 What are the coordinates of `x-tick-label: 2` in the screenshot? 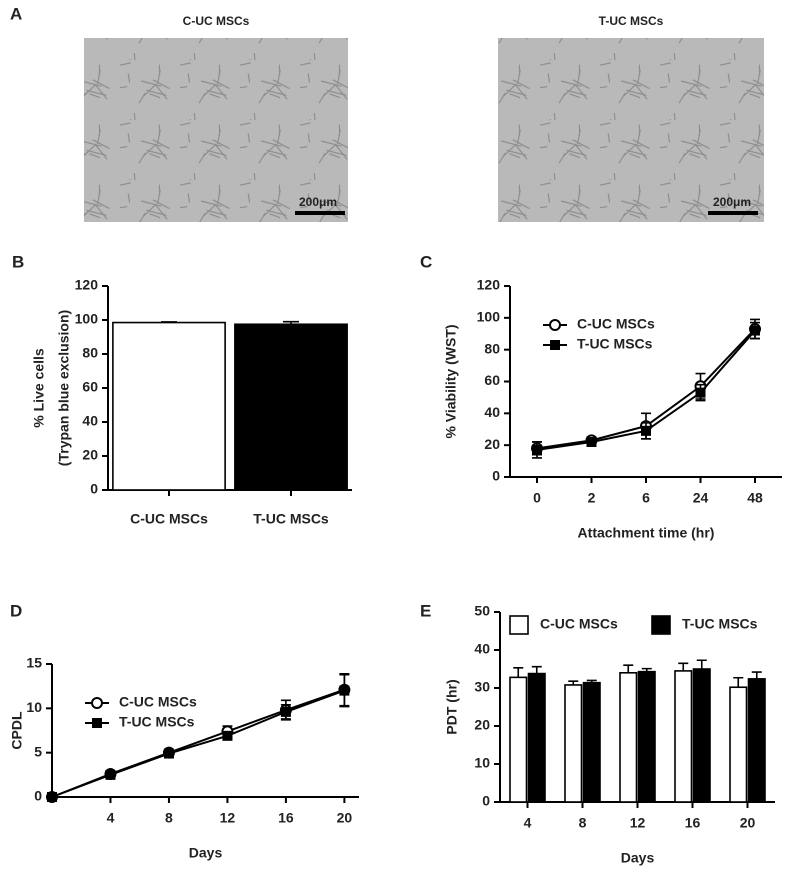 It's located at (592, 498).